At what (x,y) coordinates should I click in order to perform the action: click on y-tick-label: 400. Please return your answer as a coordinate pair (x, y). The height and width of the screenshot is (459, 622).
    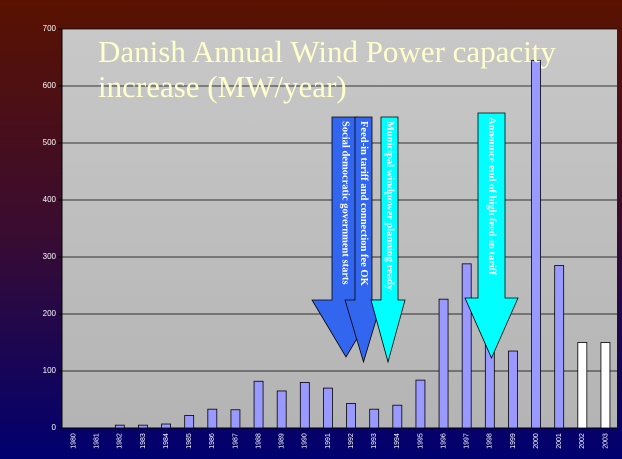
    Looking at the image, I should click on (50, 199).